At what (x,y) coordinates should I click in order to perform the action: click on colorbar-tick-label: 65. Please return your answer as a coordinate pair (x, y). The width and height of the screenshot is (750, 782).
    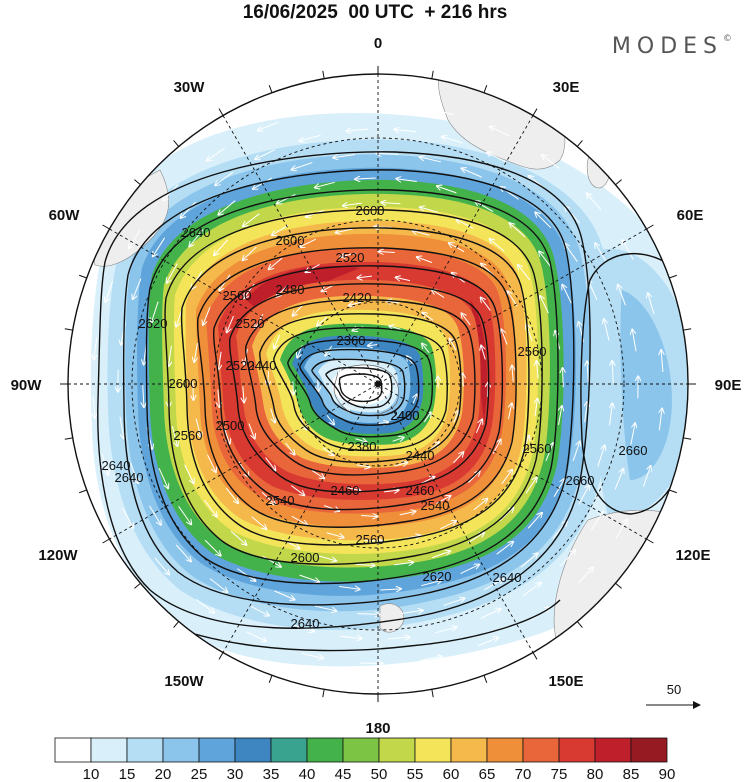
    Looking at the image, I should click on (487, 774).